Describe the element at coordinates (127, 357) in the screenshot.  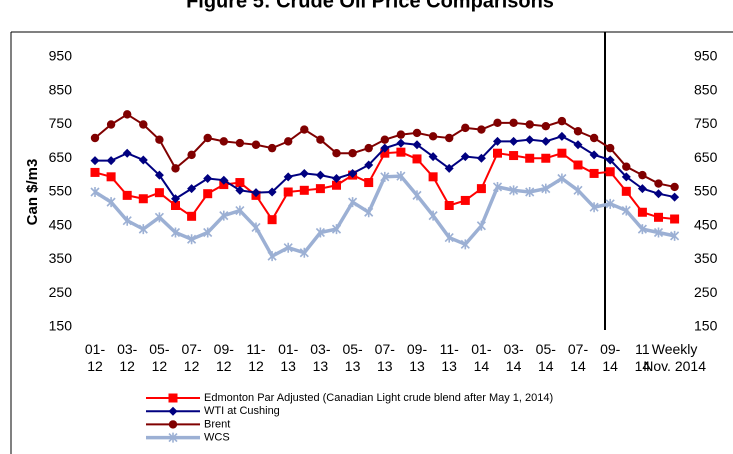
I see `x-tick-label: 03- 12` at that location.